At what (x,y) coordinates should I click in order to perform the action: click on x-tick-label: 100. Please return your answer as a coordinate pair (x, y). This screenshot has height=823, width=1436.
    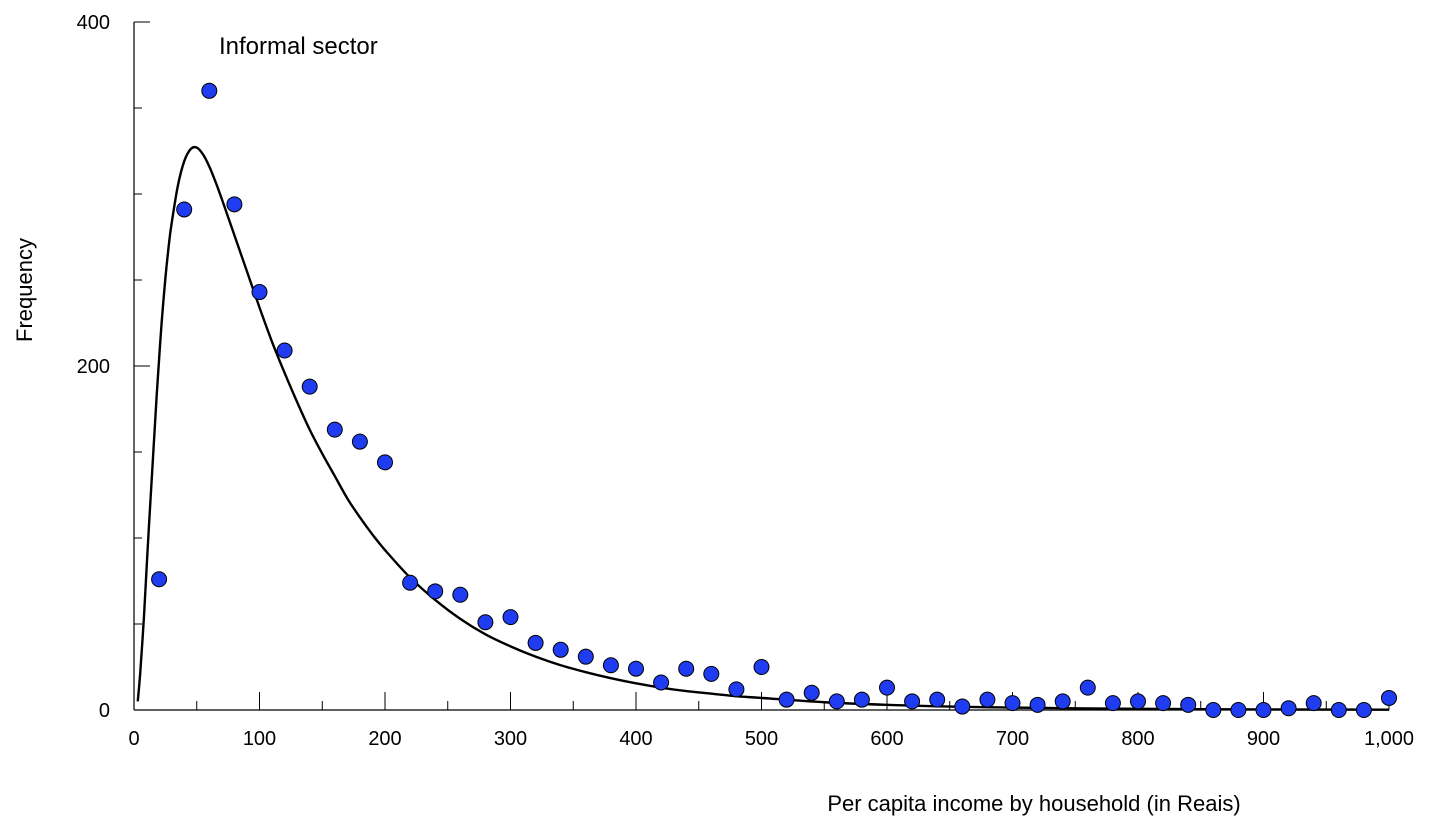
    Looking at the image, I should click on (259, 739).